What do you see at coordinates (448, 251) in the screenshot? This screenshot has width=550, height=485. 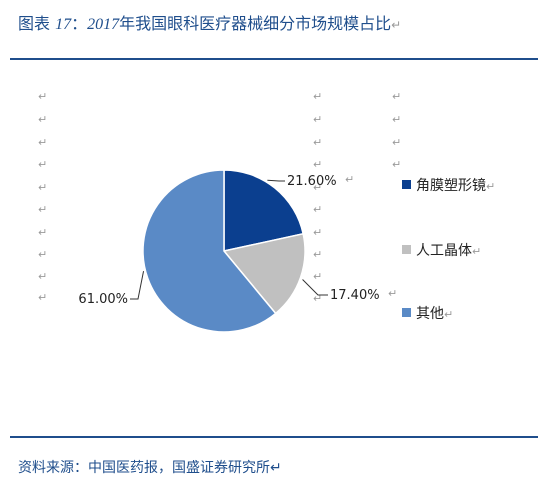 I see `legend-label-2: 人工晶体↵` at bounding box center [448, 251].